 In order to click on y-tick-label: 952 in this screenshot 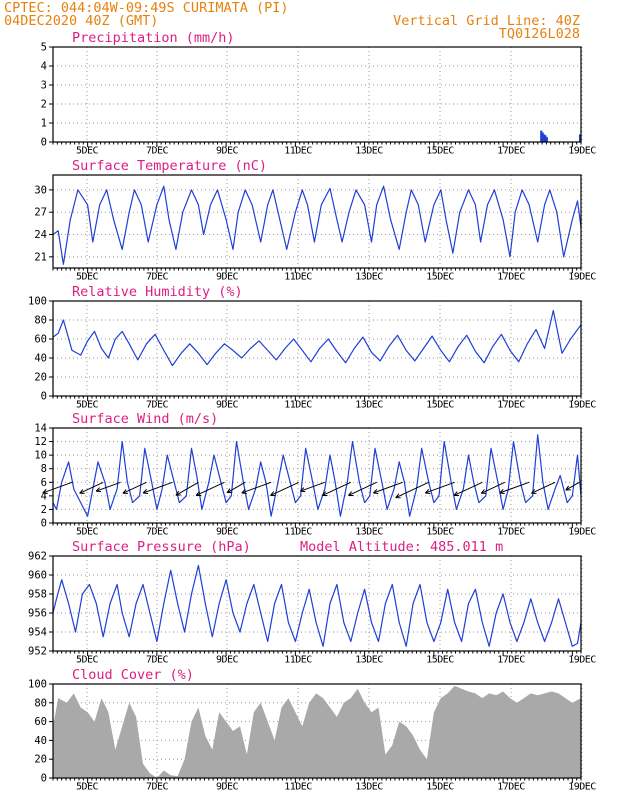, I will do `click(37, 652)`.